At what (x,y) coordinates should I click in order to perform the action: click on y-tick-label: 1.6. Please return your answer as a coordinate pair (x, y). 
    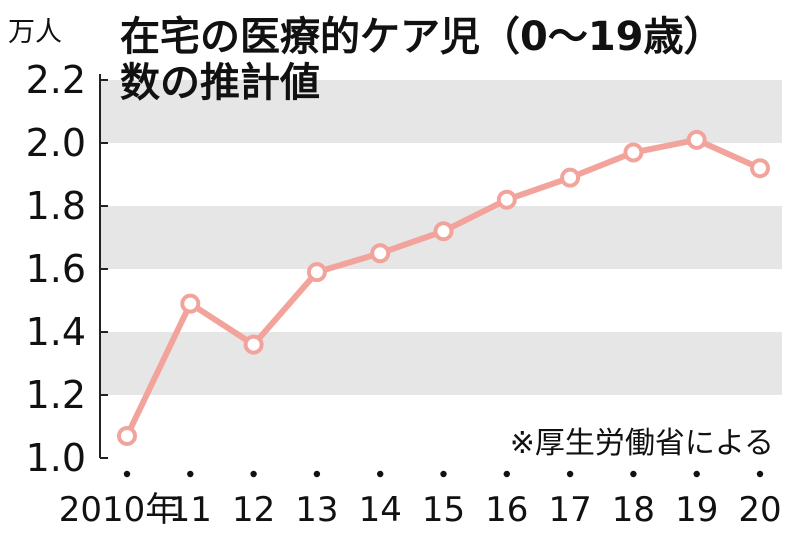
    Looking at the image, I should click on (56, 269).